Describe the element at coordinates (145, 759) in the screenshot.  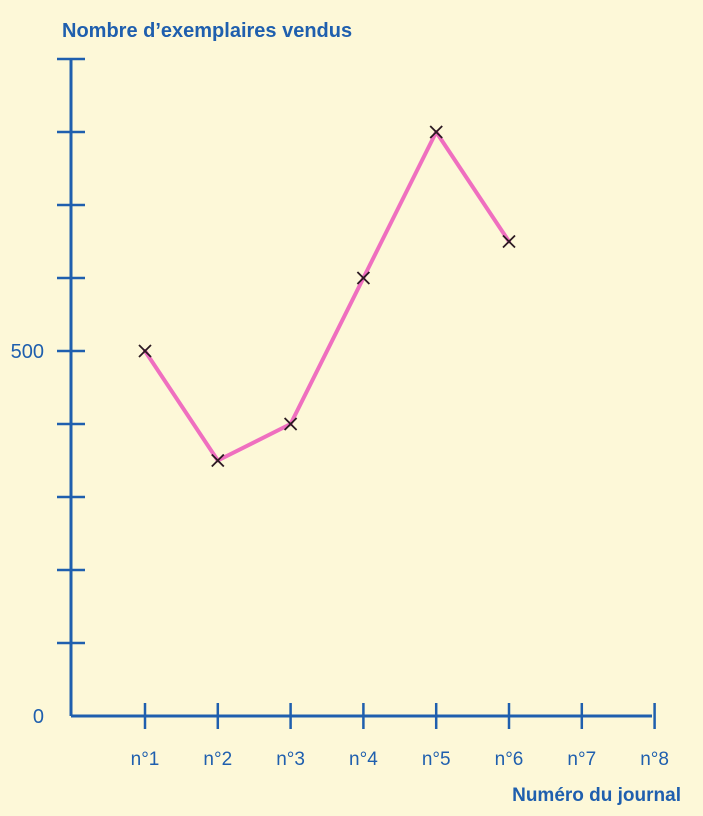
I see `x-tick-label: n°1` at that location.